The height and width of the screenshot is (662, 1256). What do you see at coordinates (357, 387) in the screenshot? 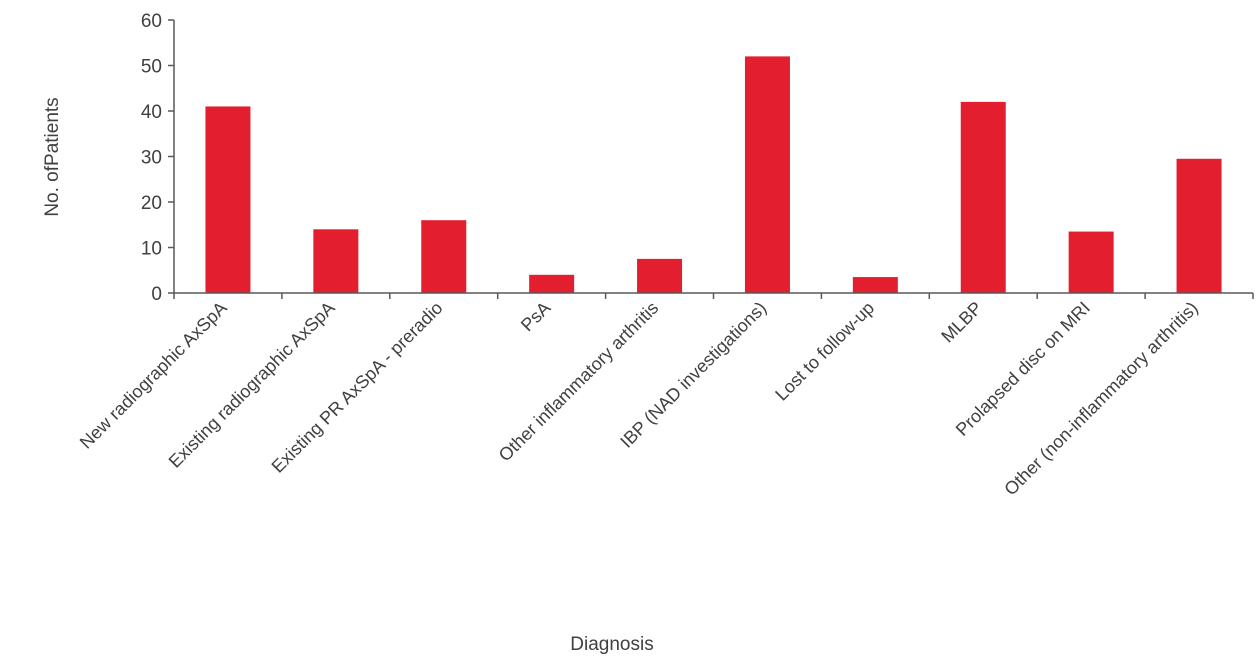
I see `x-tick-label: Existing PR AxSpA - preradio` at bounding box center [357, 387].